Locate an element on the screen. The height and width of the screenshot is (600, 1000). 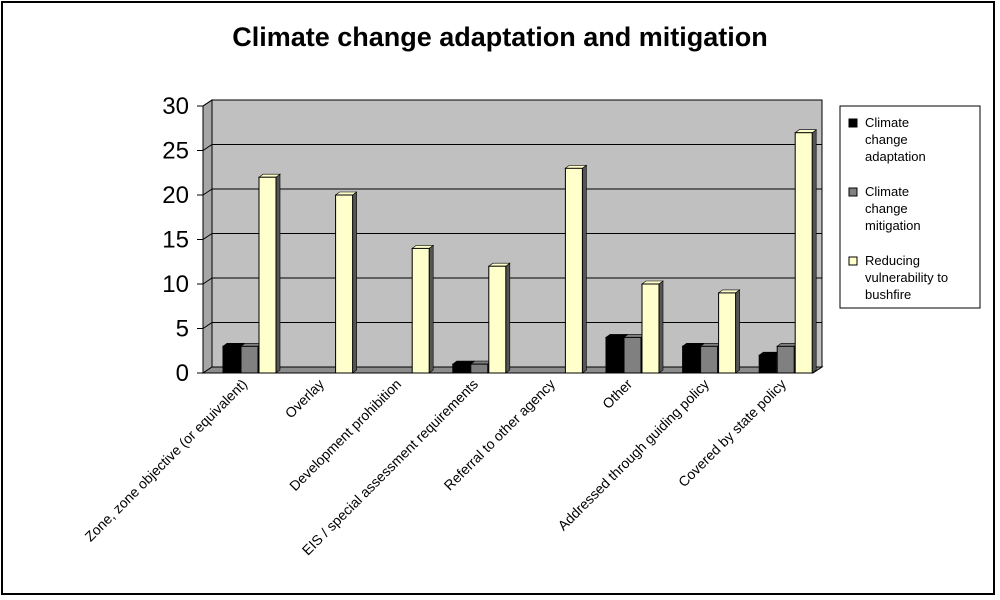
legend-label: vulnerability to is located at coordinates (906, 277).